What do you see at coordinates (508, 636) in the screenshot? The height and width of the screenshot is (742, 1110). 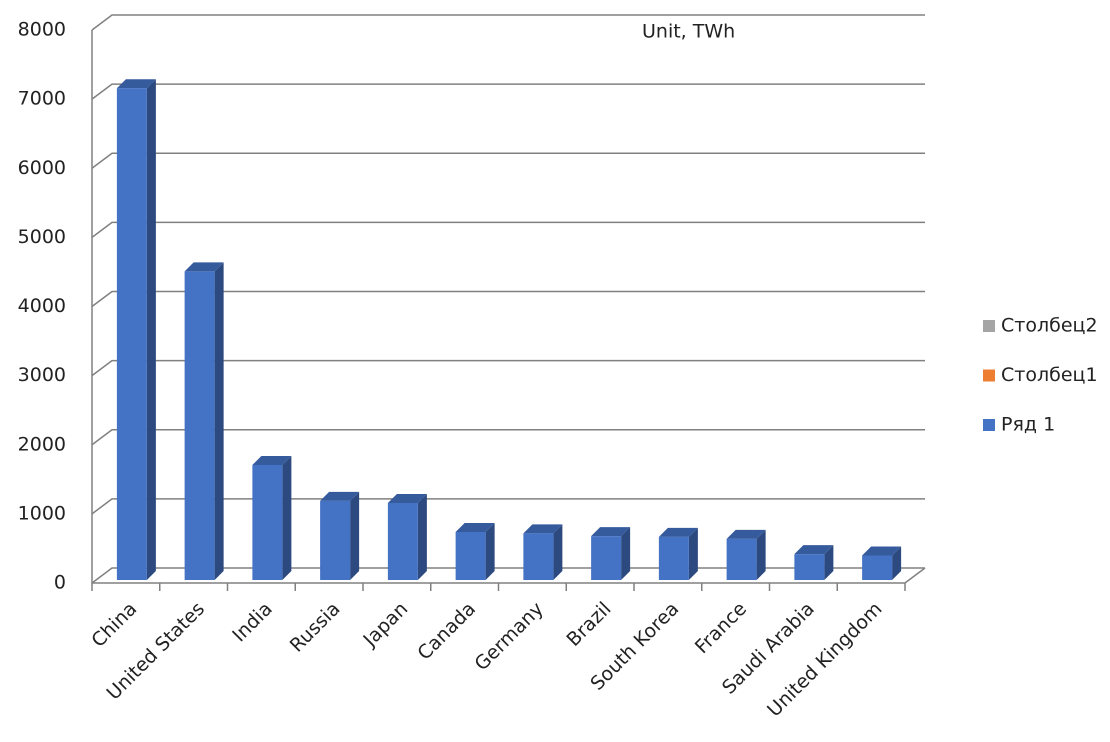 I see `x-tick-label: Germany` at bounding box center [508, 636].